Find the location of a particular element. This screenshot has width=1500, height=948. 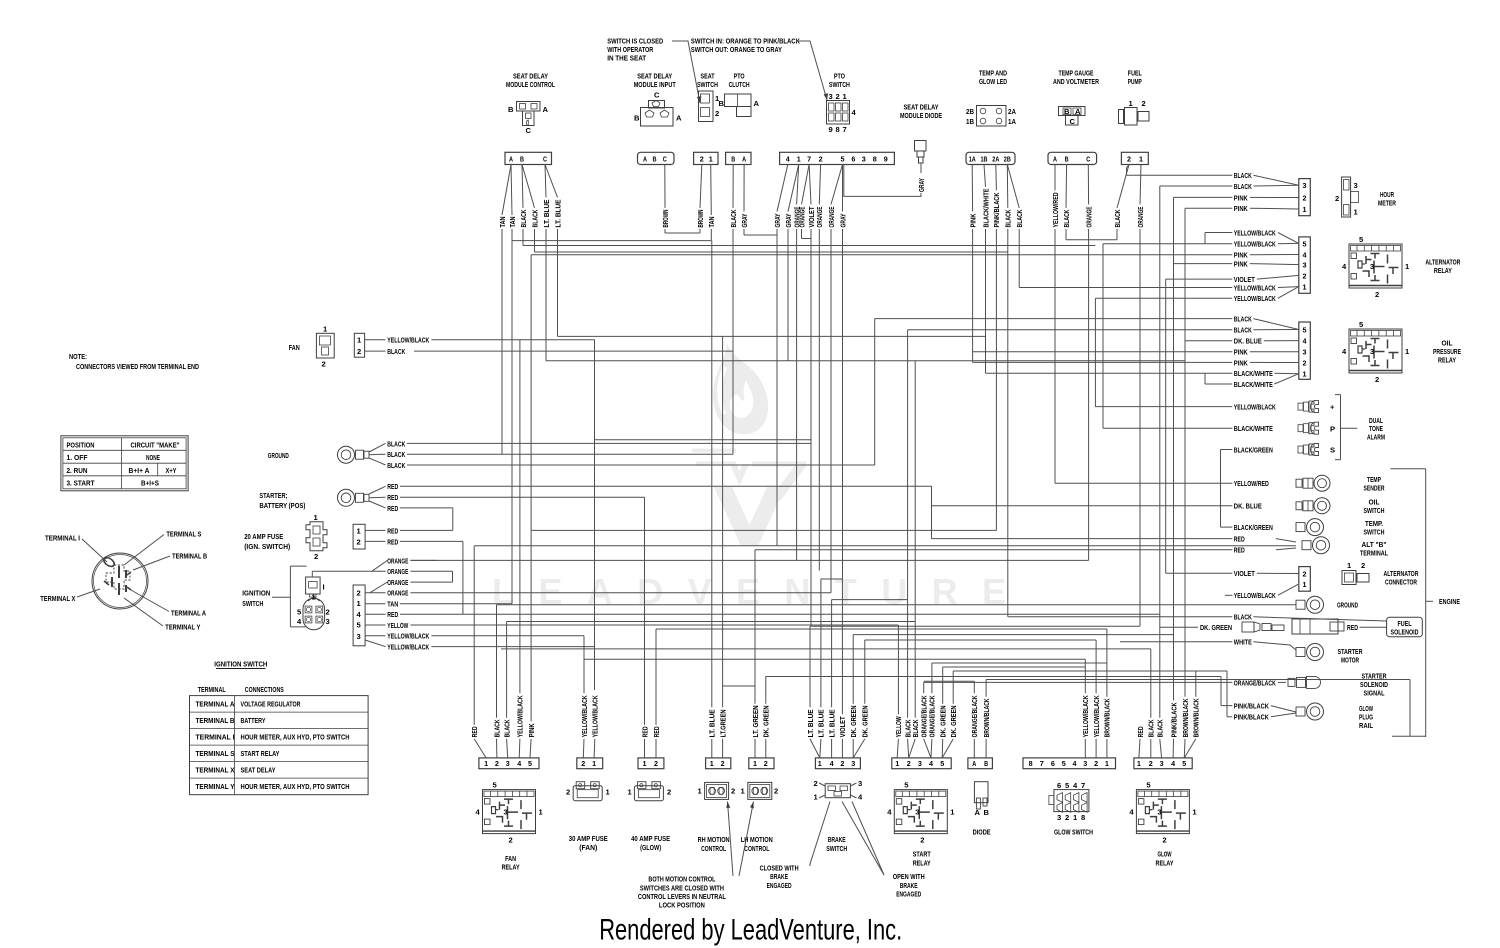

svg-text: PRESSURE is located at coordinates (1447, 351).